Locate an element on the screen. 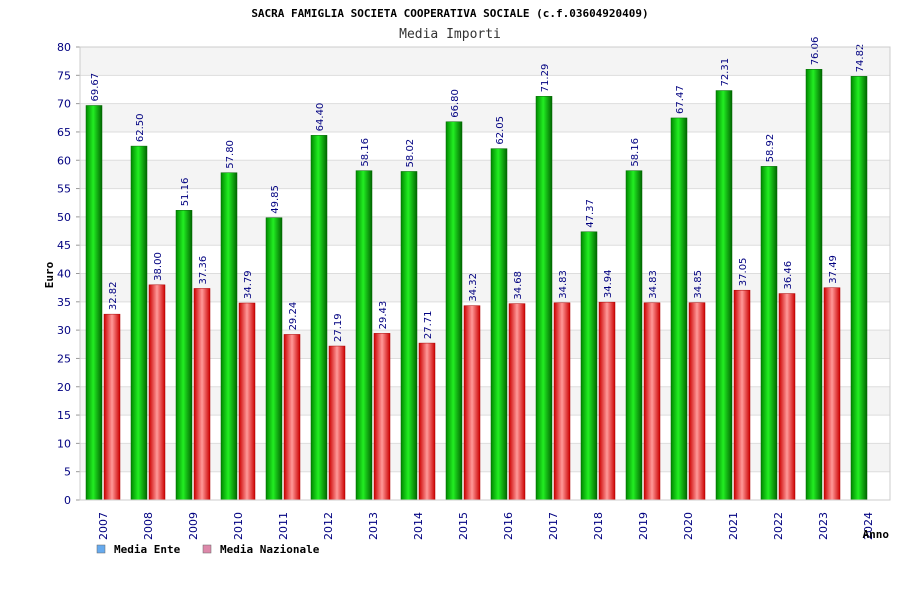 The width and height of the screenshot is (900, 600). y-tick-label: 50 is located at coordinates (64, 217).